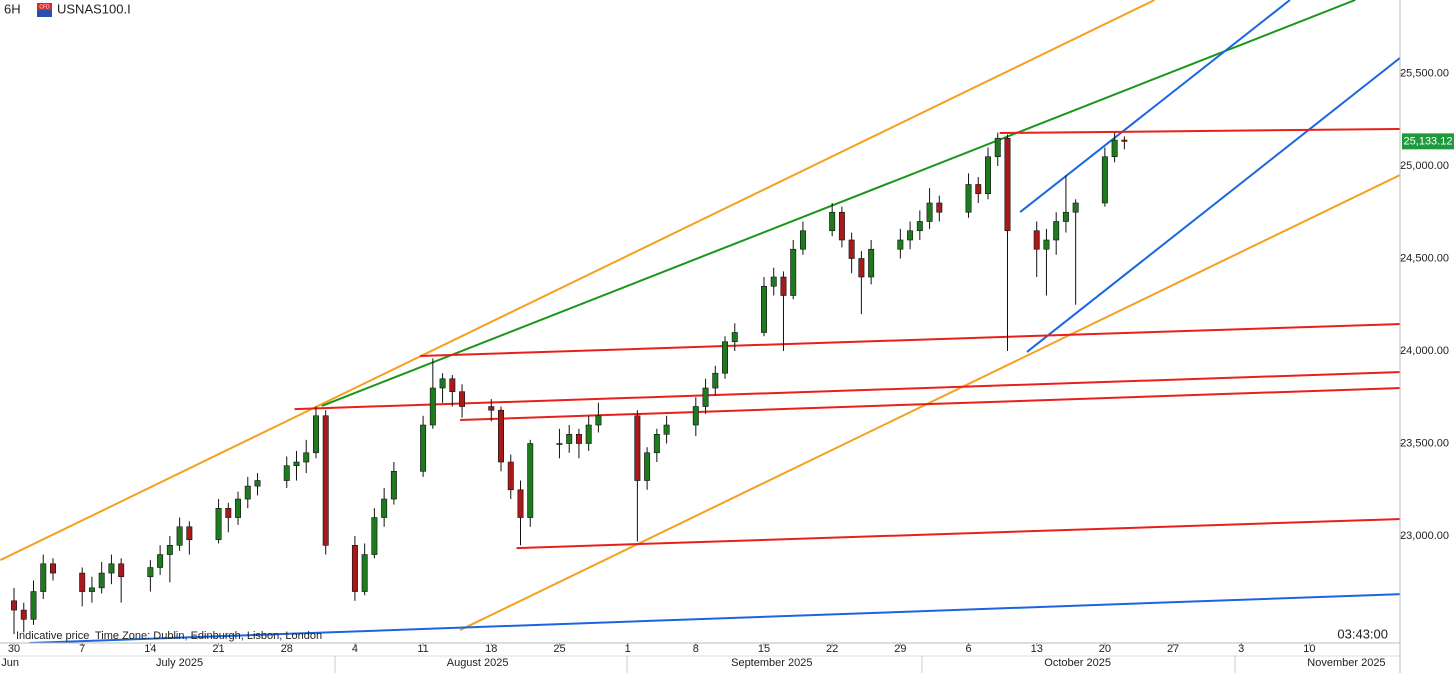 The image size is (1456, 673). Describe the element at coordinates (287, 649) in the screenshot. I see `x-tick-label: 28` at that location.